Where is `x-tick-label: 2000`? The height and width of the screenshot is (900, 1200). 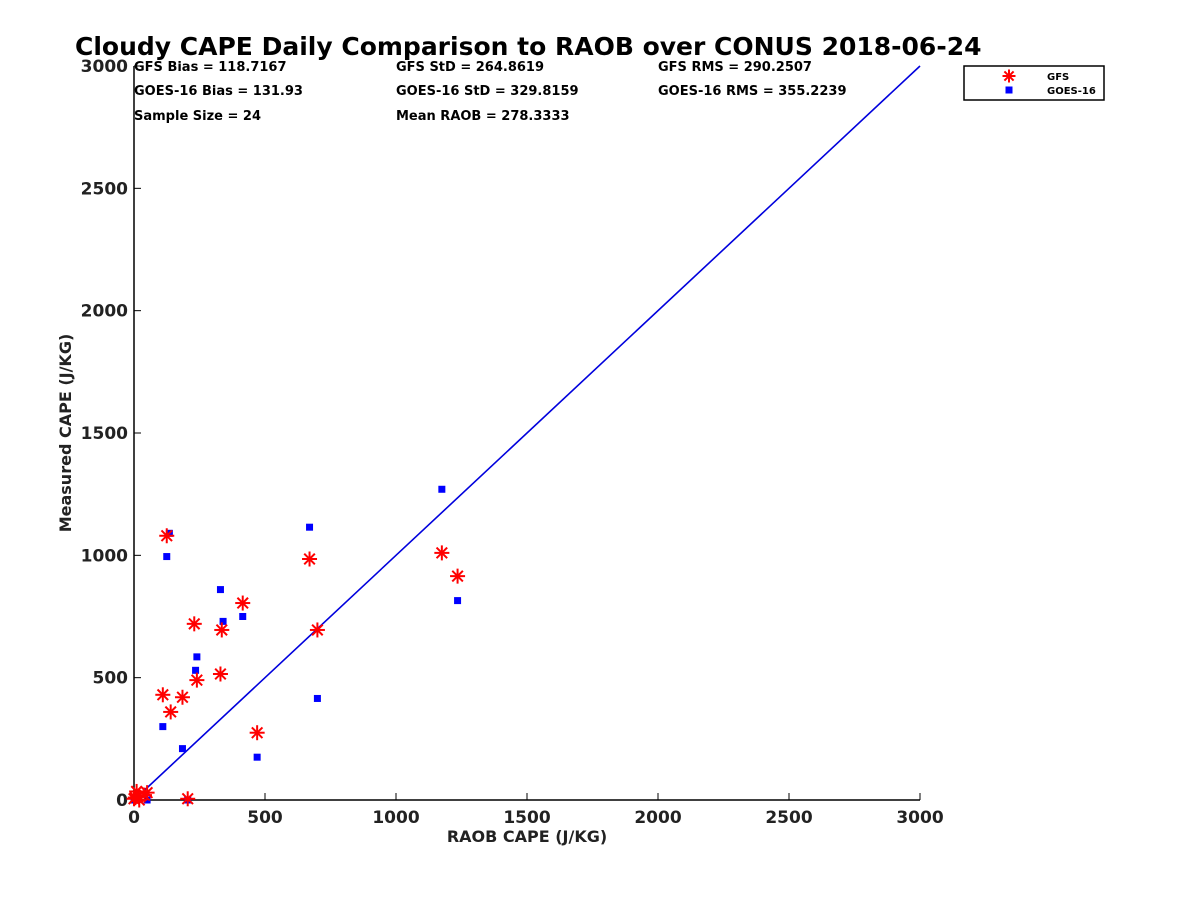 x-tick-label: 2000 is located at coordinates (657, 818).